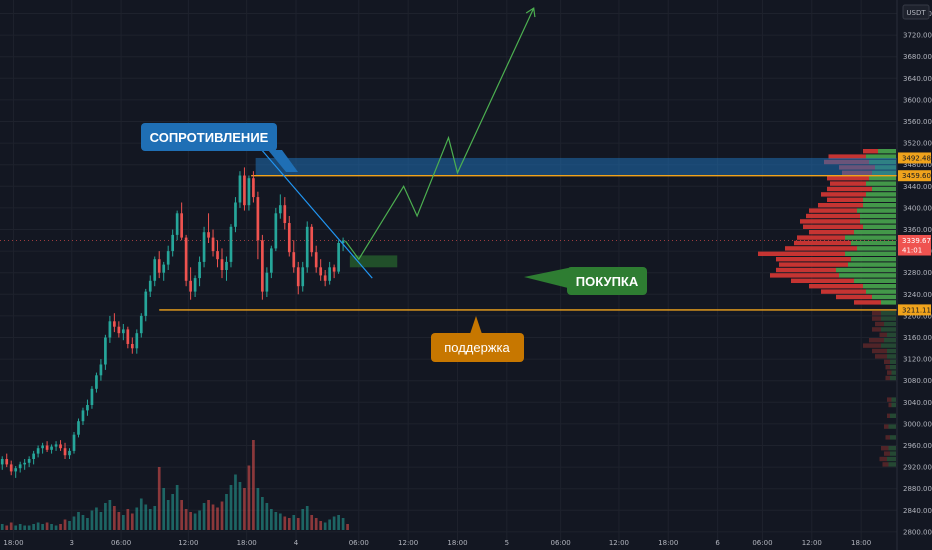  Describe the element at coordinates (917, 79) in the screenshot. I see `price-tick-label: 3640.00` at that location.